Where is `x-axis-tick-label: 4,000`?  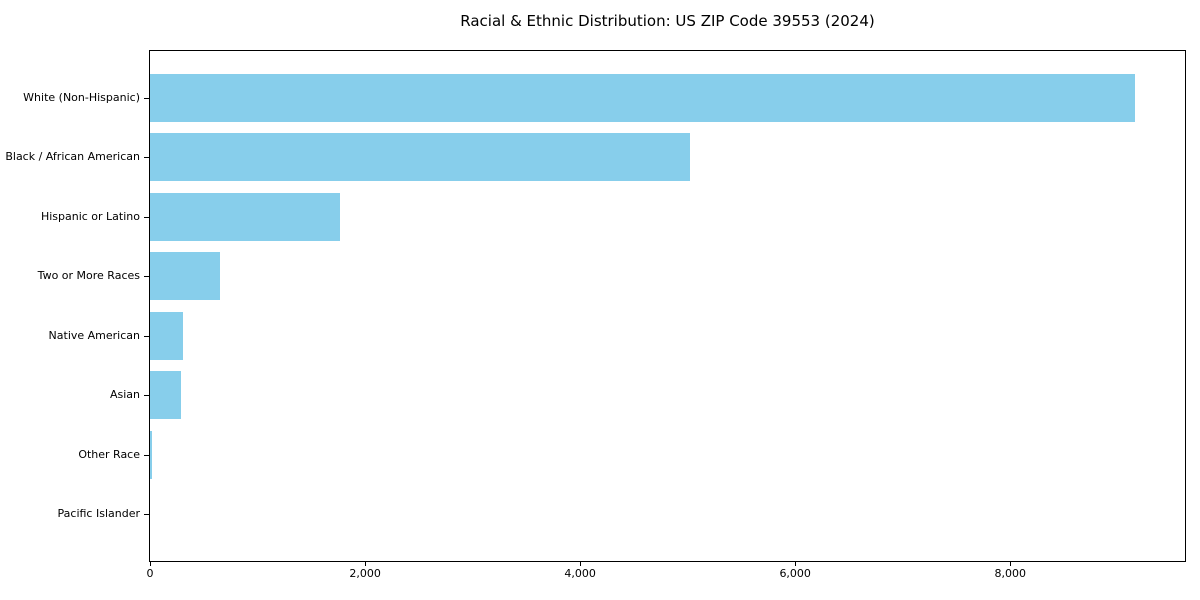
x-axis-tick-label: 4,000 is located at coordinates (580, 573).